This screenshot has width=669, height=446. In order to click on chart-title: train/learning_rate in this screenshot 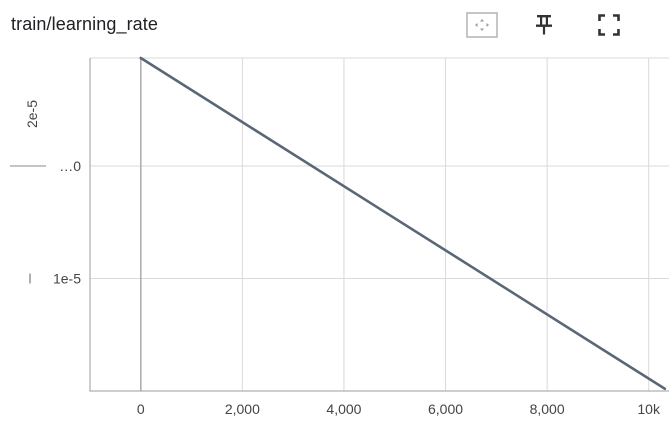, I will do `click(84, 24)`.